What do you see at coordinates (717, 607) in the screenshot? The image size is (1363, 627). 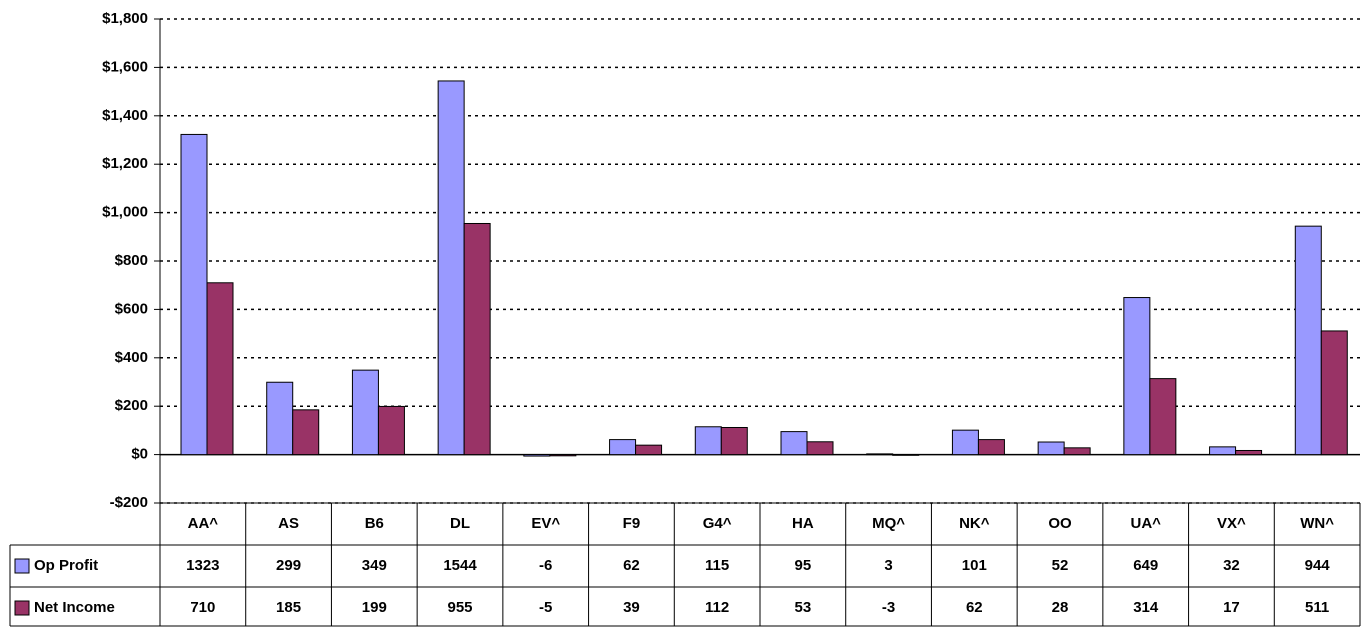 I see `table-cell: 112` at bounding box center [717, 607].